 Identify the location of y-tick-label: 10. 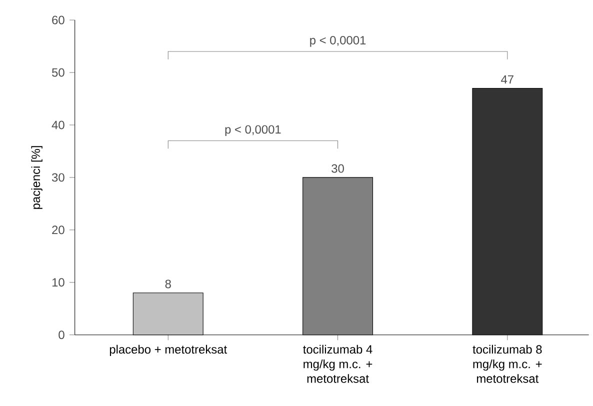
(58, 282).